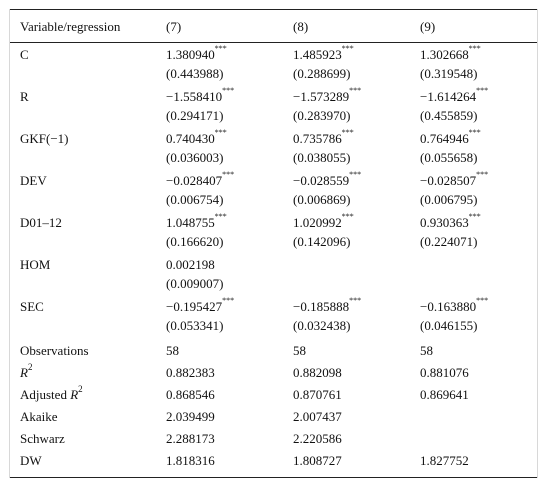 This screenshot has height=489, width=549. What do you see at coordinates (41, 222) in the screenshot?
I see `row-label: D01–12` at bounding box center [41, 222].